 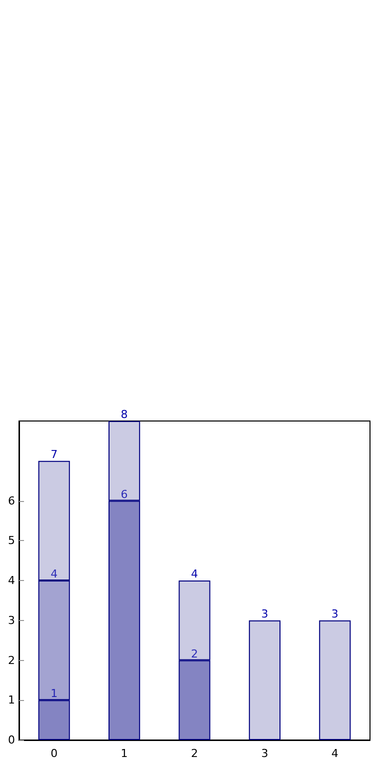 I want to click on y-tick-label: 1, so click(x=11, y=700).